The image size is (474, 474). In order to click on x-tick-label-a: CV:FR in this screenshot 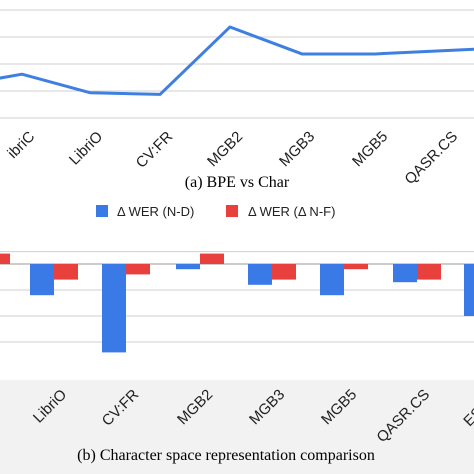, I will do `click(155, 150)`.